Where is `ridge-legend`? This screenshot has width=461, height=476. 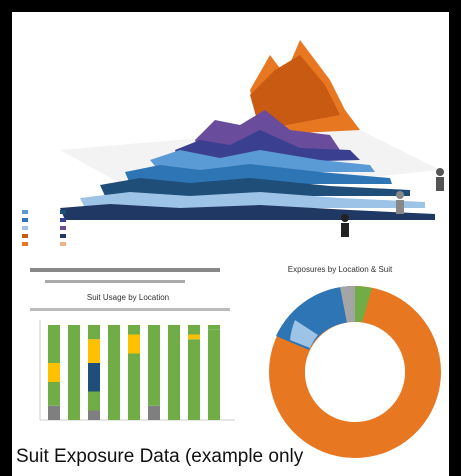 ridge-legend is located at coordinates (44, 228).